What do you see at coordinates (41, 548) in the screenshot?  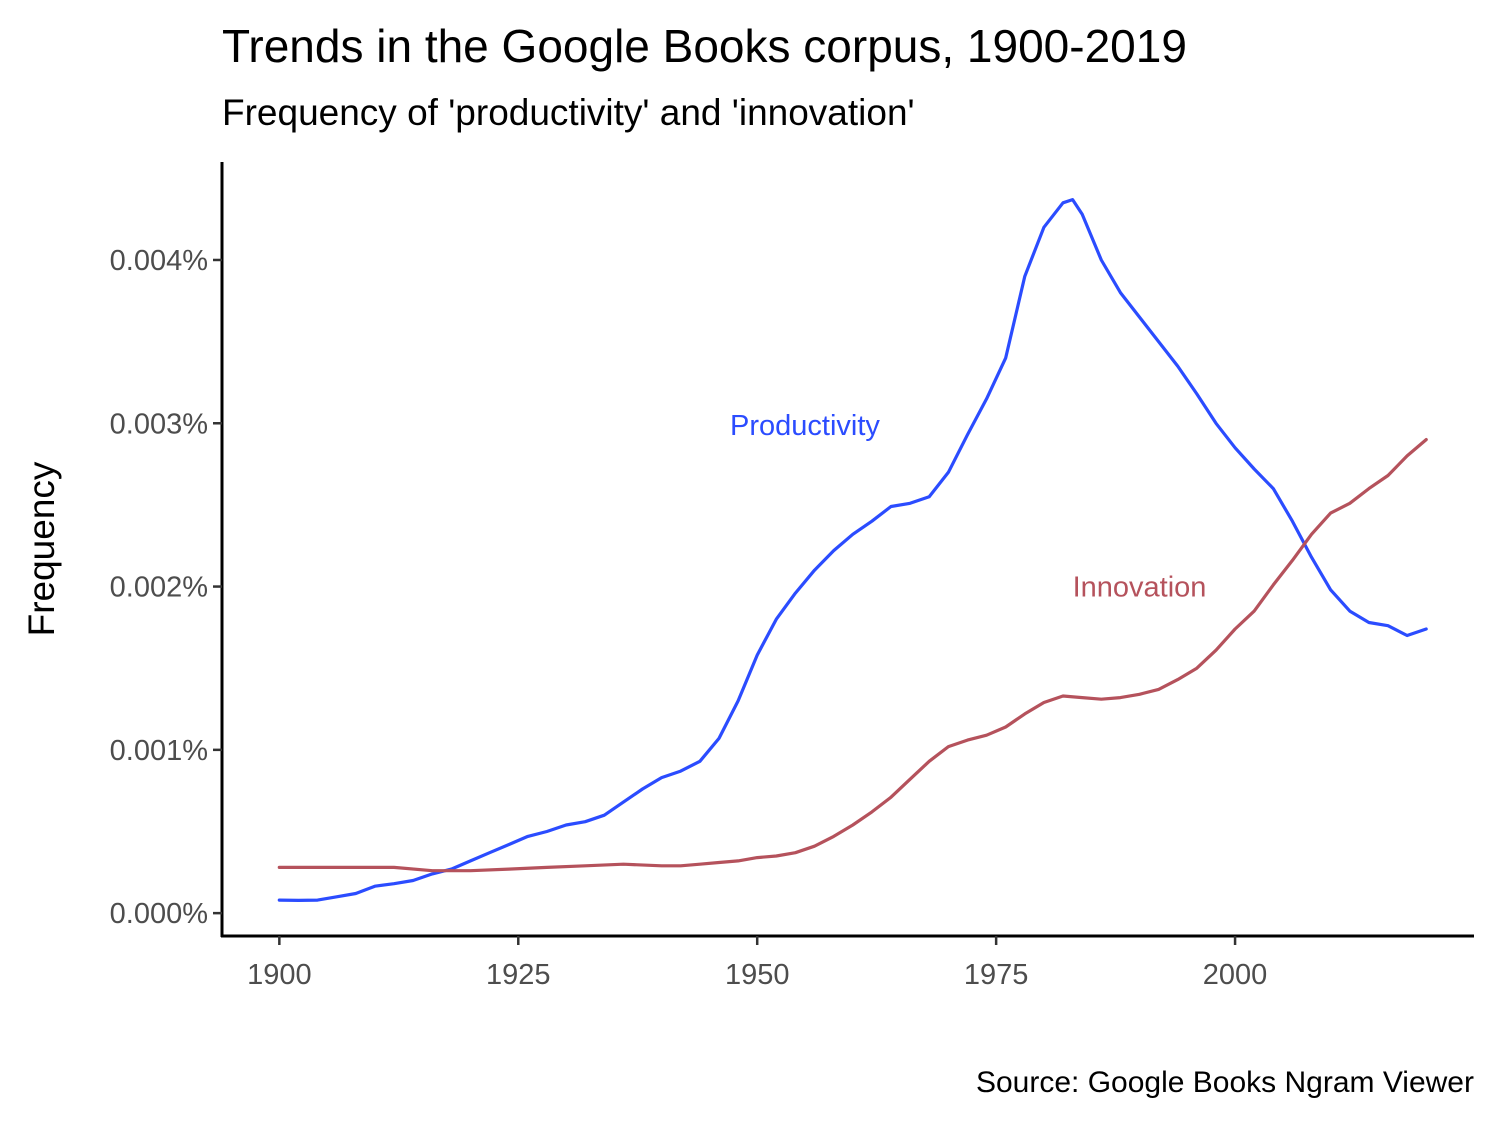 I see `y-axis-title: Frequency` at bounding box center [41, 548].